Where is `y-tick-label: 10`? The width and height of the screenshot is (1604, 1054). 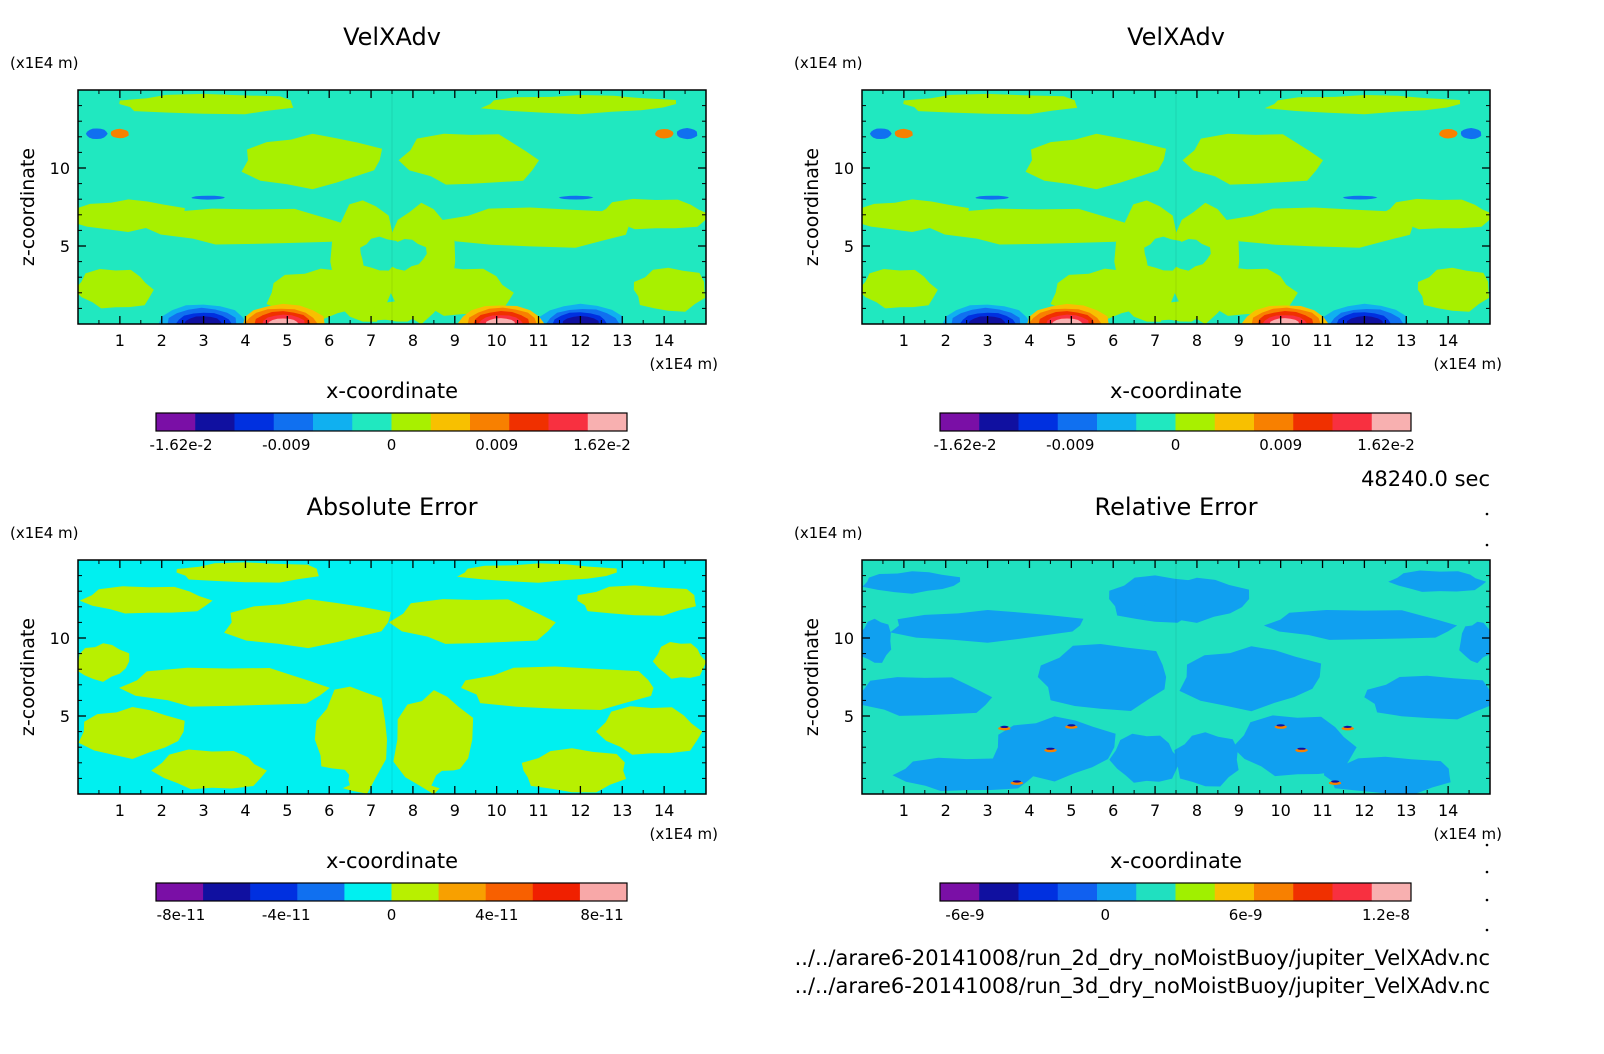 y-tick-label: 10 is located at coordinates (844, 168).